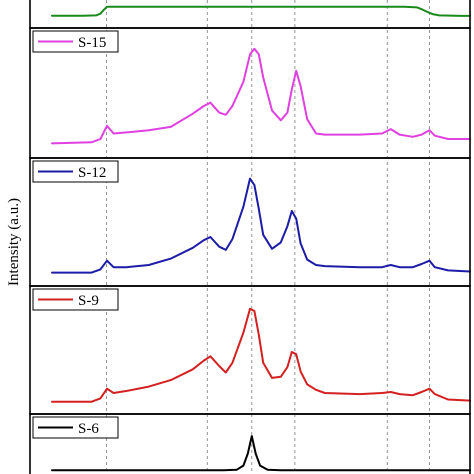 This screenshot has width=474, height=474. What do you see at coordinates (88, 429) in the screenshot?
I see `legend-label: S-6` at bounding box center [88, 429].